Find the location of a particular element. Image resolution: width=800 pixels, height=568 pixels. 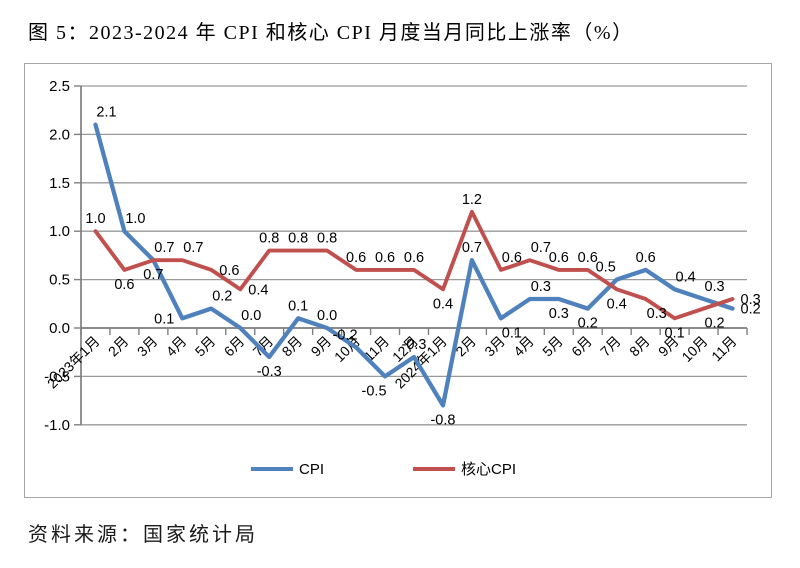

data-label: 1.2 is located at coordinates (472, 200).